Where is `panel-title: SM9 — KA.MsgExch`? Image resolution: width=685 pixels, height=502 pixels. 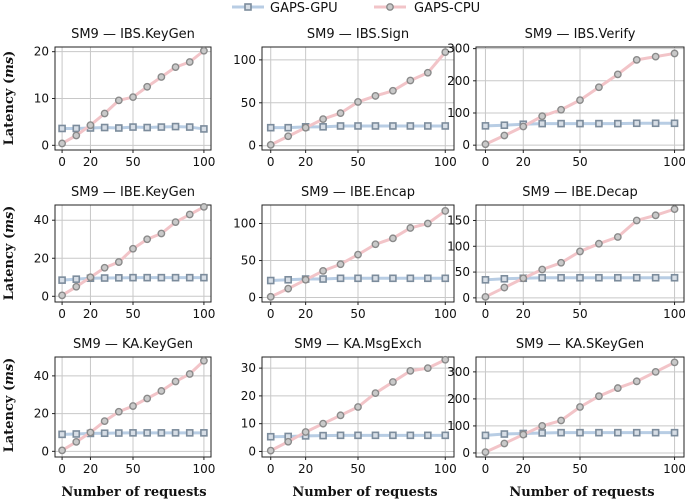 panel-title: SM9 — KA.MsgExch is located at coordinates (357, 344).